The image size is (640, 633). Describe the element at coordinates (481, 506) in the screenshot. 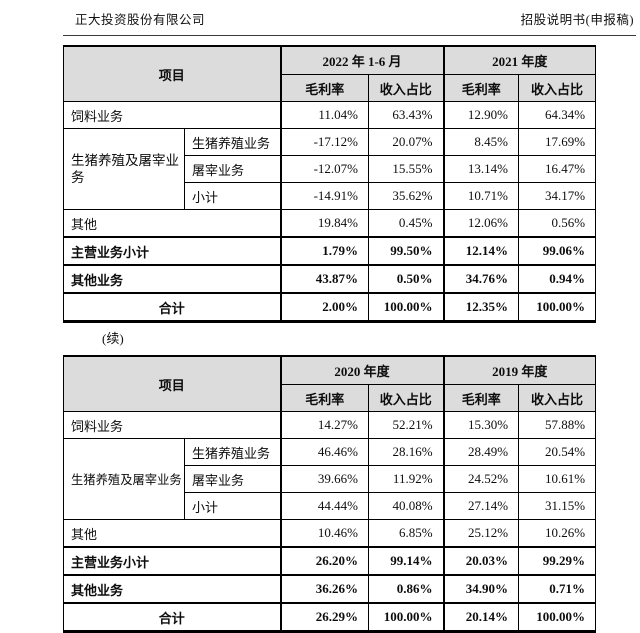

I see `value-cell: 27.14%` at that location.